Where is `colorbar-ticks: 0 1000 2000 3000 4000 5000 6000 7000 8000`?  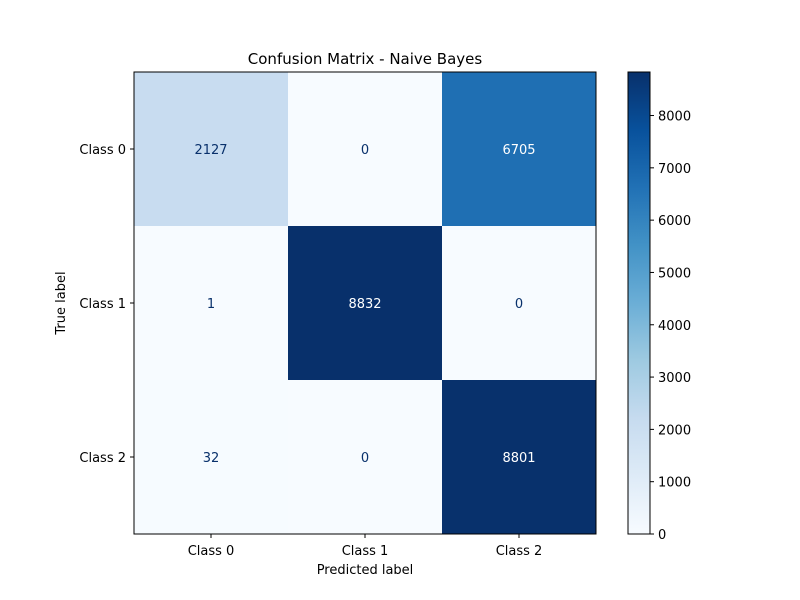 colorbar-ticks: 0 1000 2000 3000 4000 5000 6000 7000 8000 is located at coordinates (670, 326).